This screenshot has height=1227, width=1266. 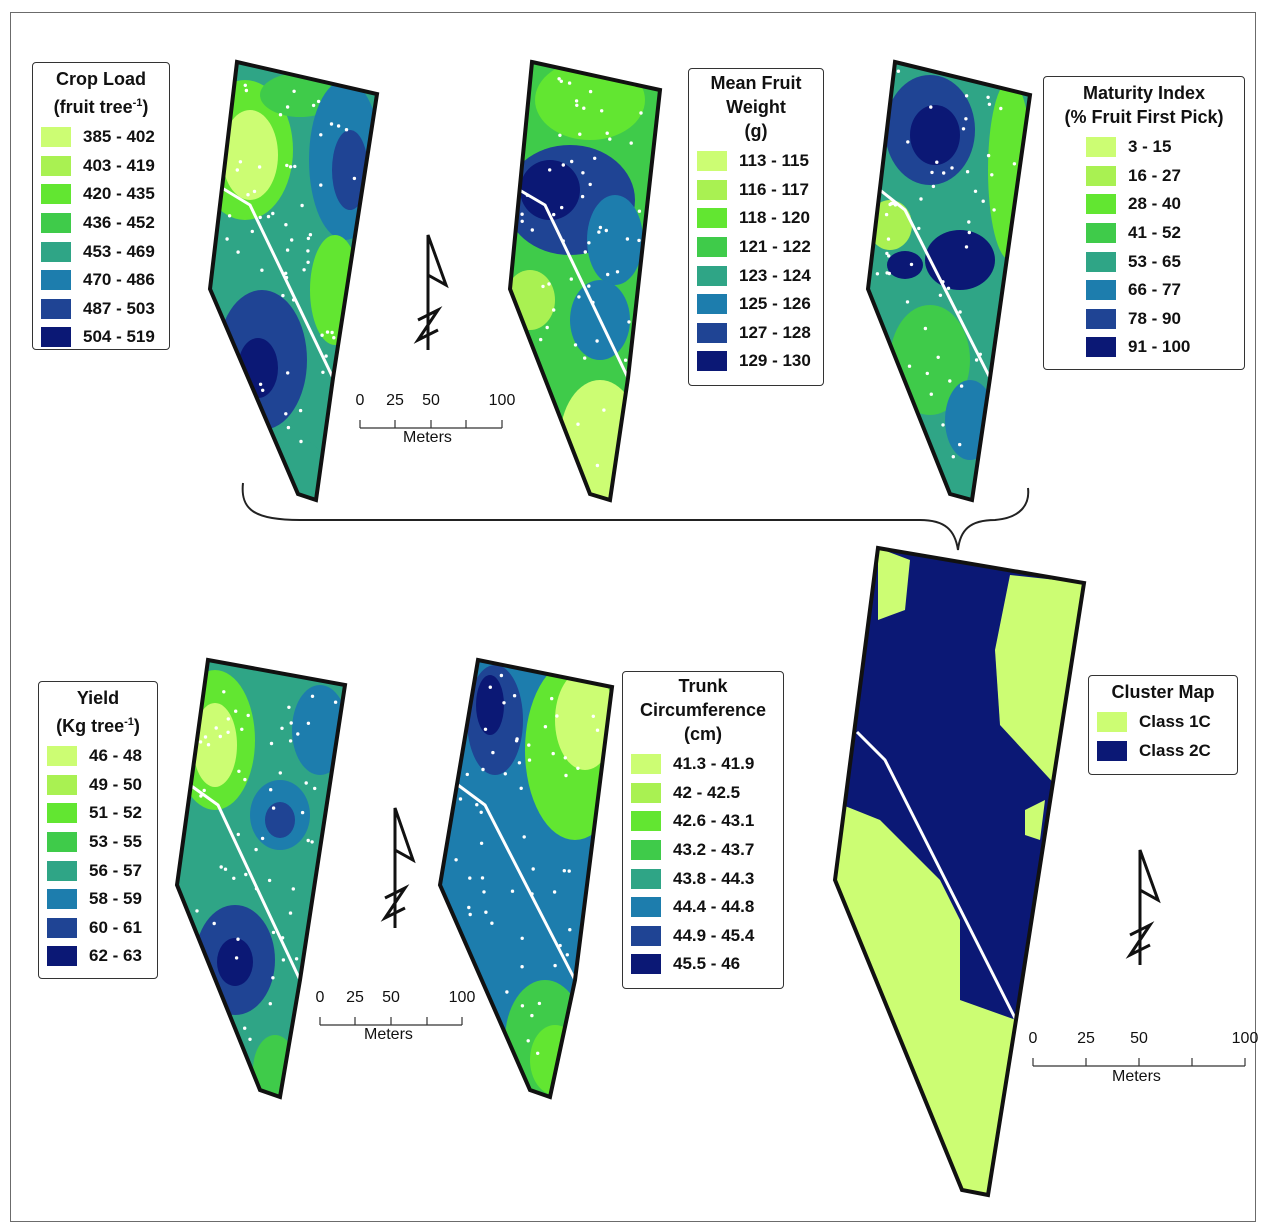 I want to click on legend-item: 62 - 63, so click(x=98, y=956).